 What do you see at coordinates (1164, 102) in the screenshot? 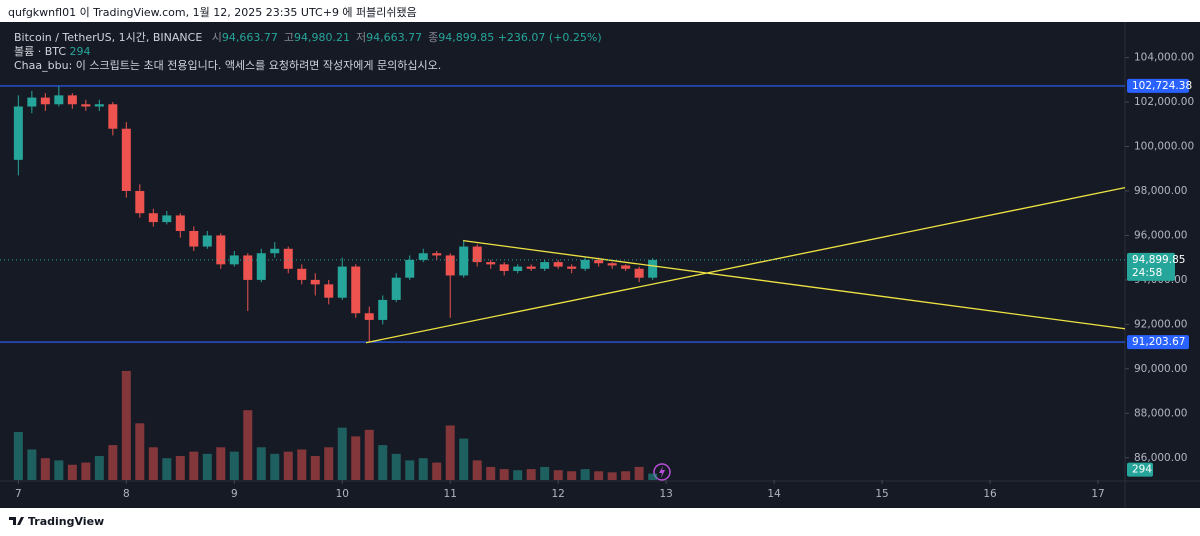
I see `y-tick-label: 102,000.00` at bounding box center [1164, 102].